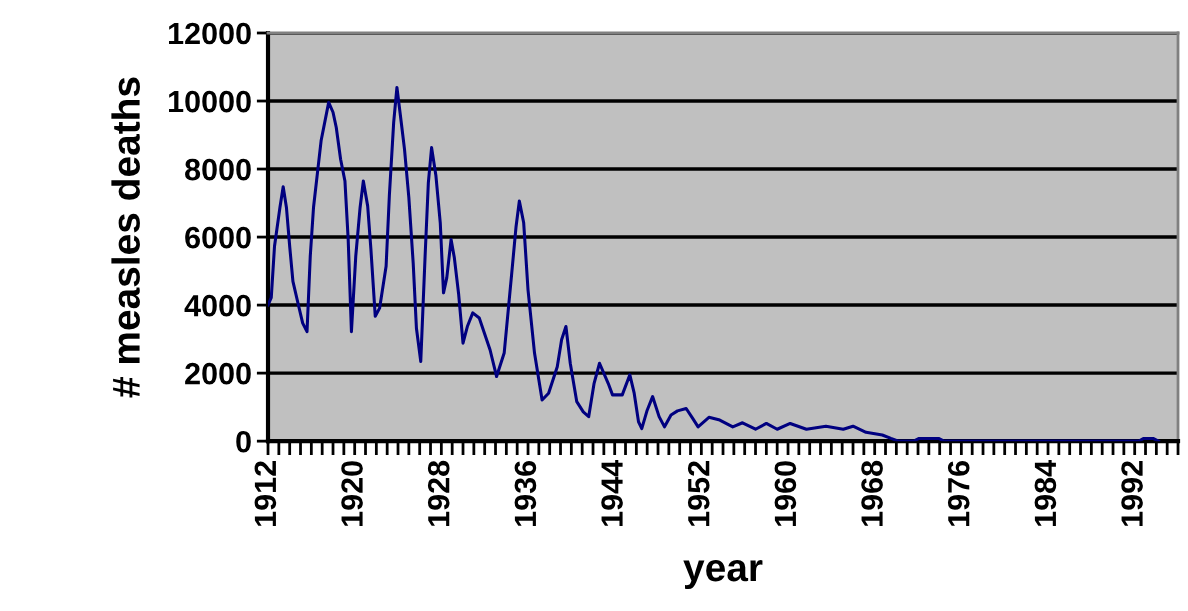 Image resolution: width=1188 pixels, height=611 pixels. What do you see at coordinates (352, 493) in the screenshot?
I see `x-tick-label: 1920` at bounding box center [352, 493].